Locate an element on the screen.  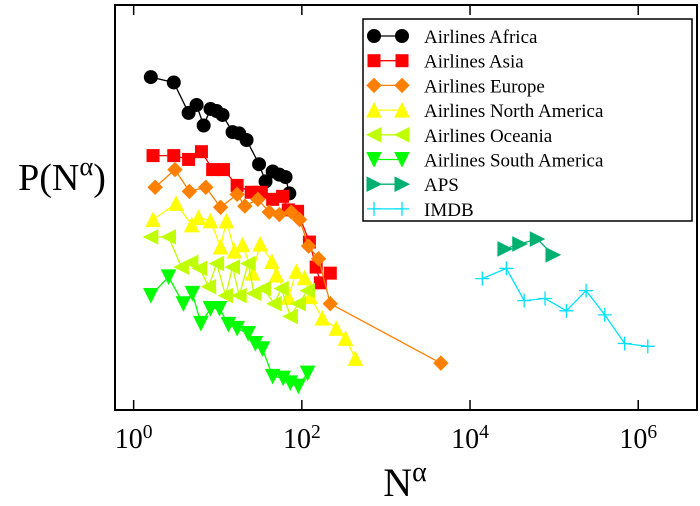
legend-label: Airlines Asia is located at coordinates (474, 62).